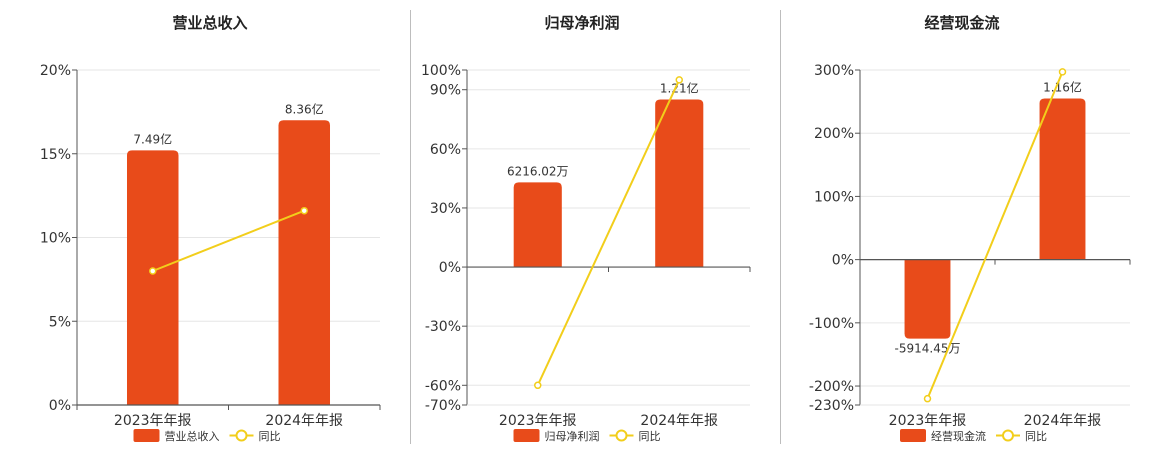 The height and width of the screenshot is (450, 1160). Describe the element at coordinates (55, 239) in the screenshot. I see `revenue-y-tick-label: 10%` at that location.